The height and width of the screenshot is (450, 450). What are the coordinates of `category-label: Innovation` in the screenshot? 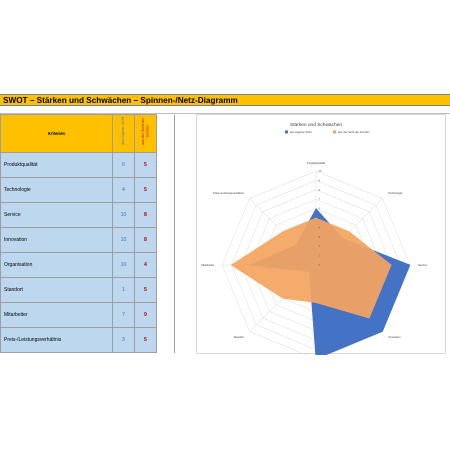 It's located at (394, 337).